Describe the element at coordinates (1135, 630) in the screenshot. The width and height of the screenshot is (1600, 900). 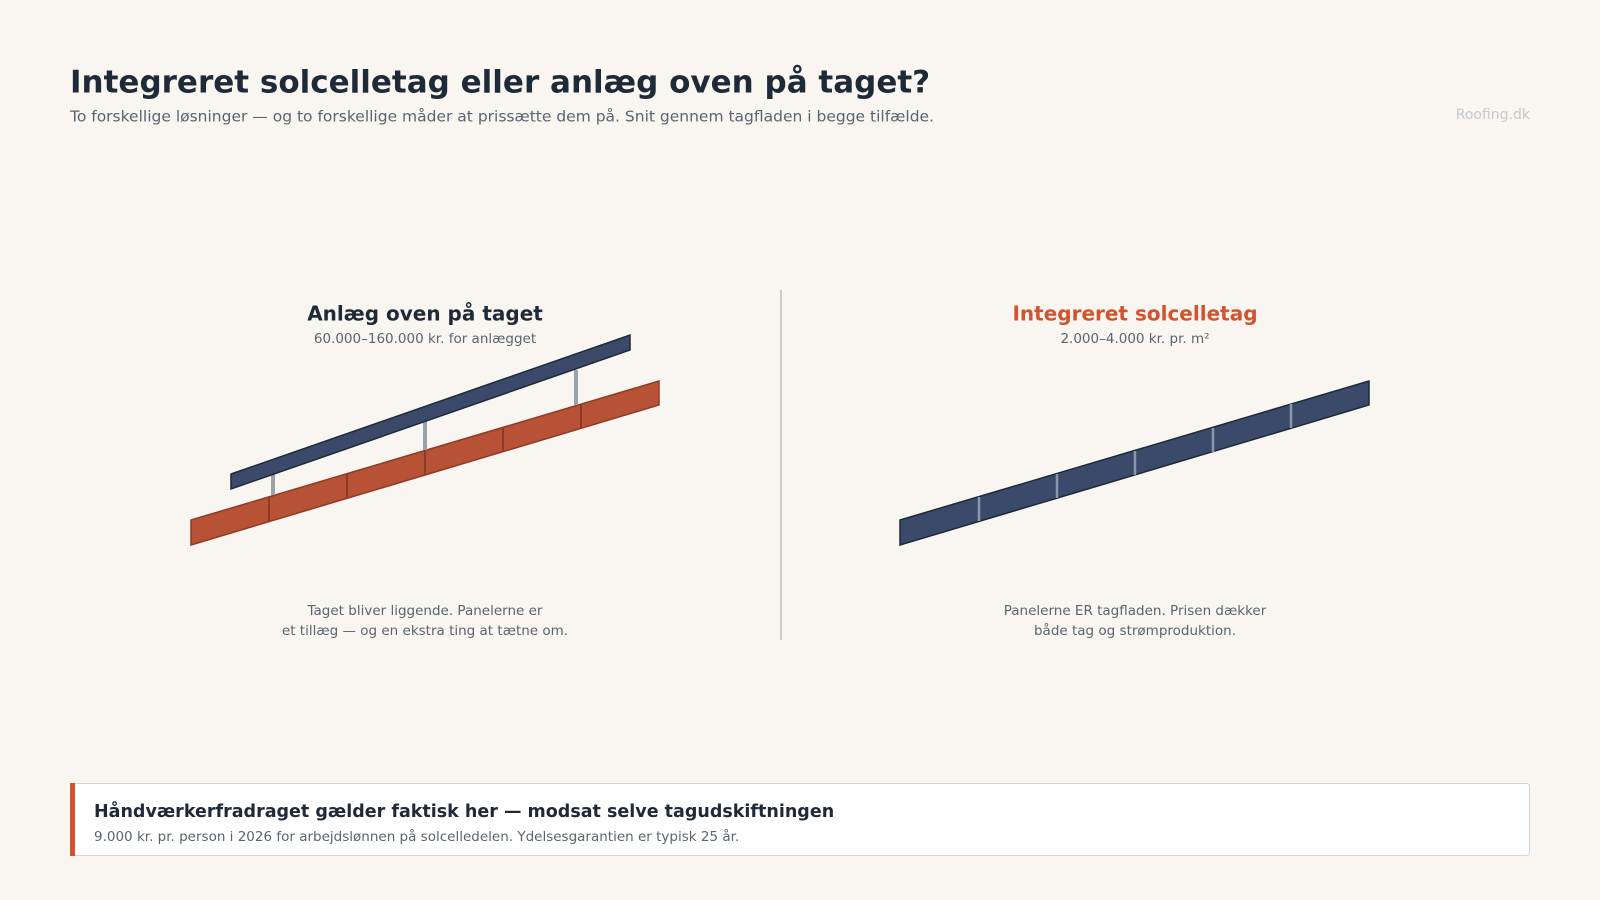
I see `caption-line: både tag og strømproduktion.` at that location.